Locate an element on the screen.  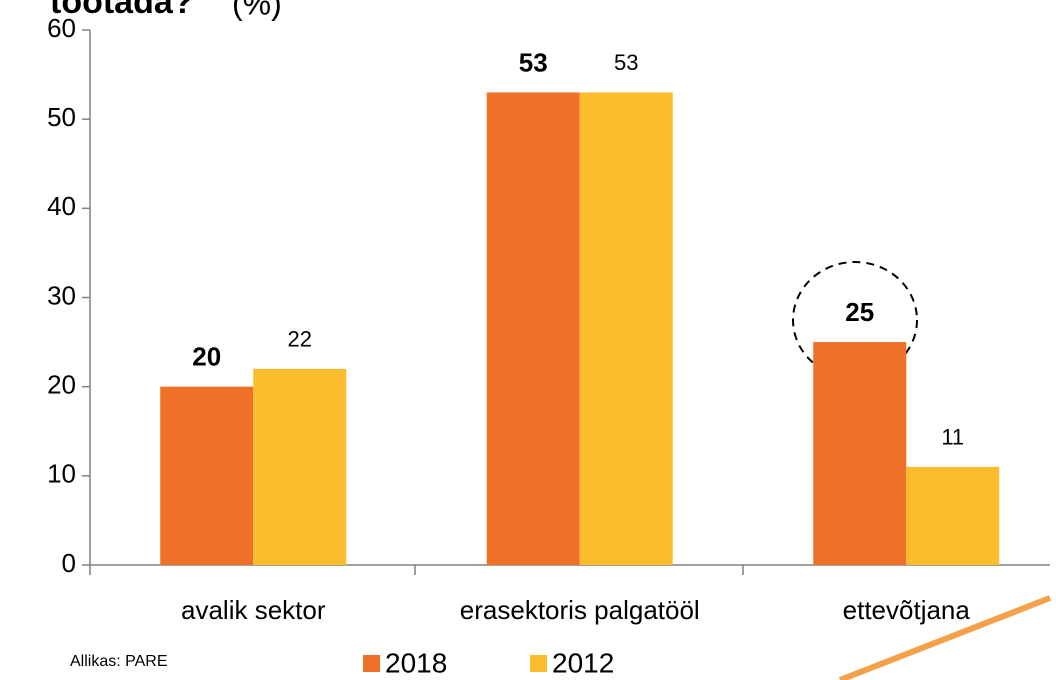
y-tick-label: 20 is located at coordinates (61, 385).